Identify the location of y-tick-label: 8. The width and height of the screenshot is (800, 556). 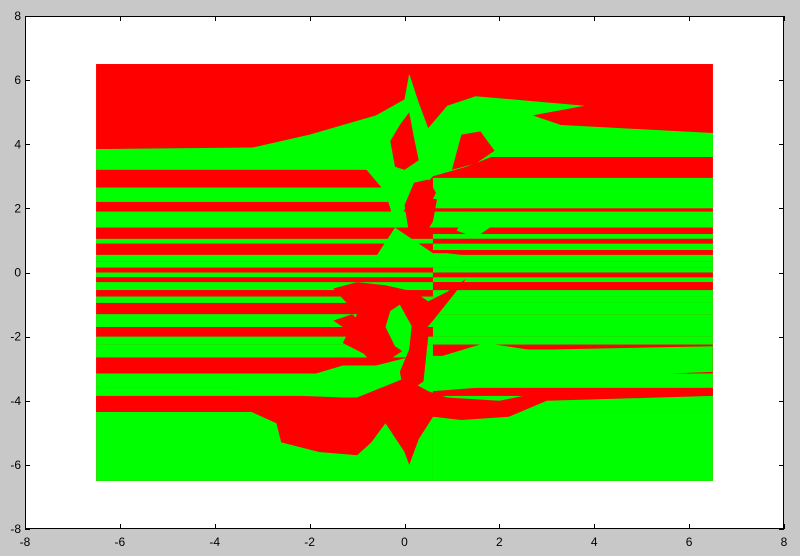
(17, 16).